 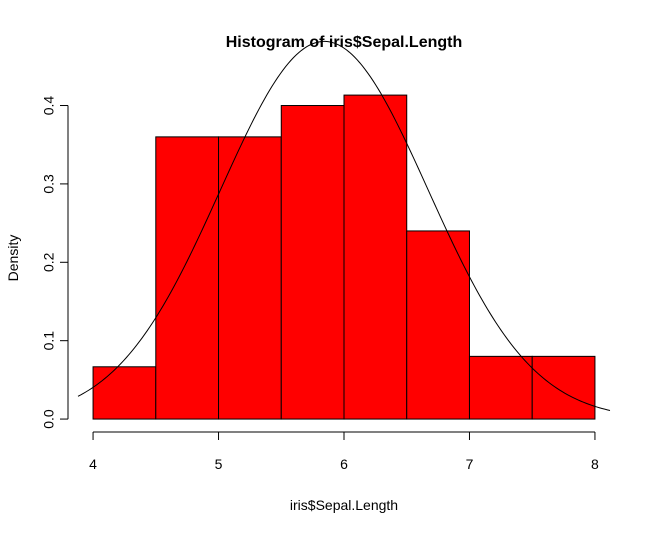 What do you see at coordinates (595, 464) in the screenshot?
I see `x-tick-label-8: 8` at bounding box center [595, 464].